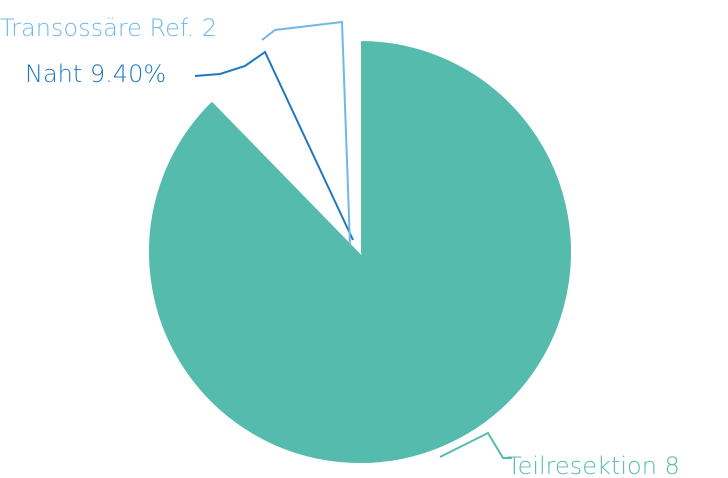 The height and width of the screenshot is (478, 728). Describe the element at coordinates (593, 465) in the screenshot. I see `slice-label: Teilresektion 8` at that location.